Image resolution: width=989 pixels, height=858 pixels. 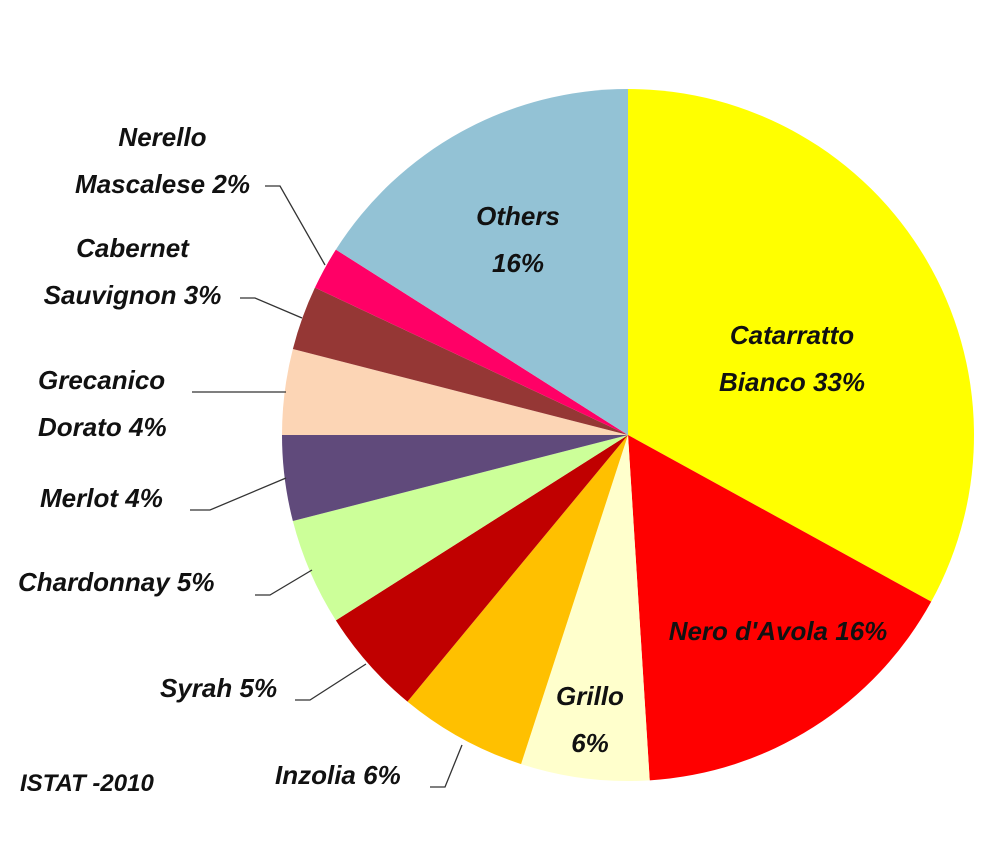 I want to click on slice-label: Catarratto Bianco 33%, so click(x=792, y=359).